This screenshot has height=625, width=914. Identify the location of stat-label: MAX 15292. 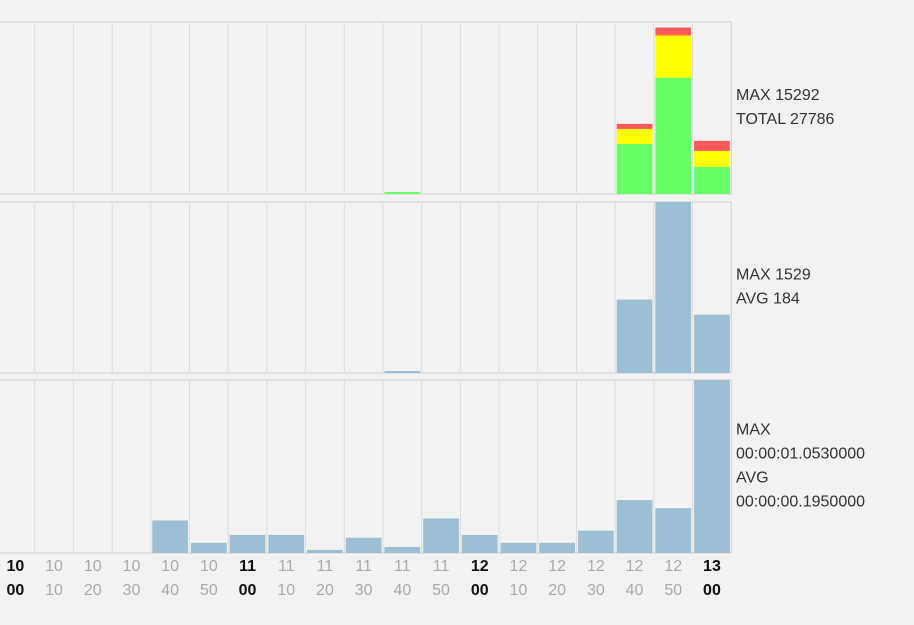
(778, 95).